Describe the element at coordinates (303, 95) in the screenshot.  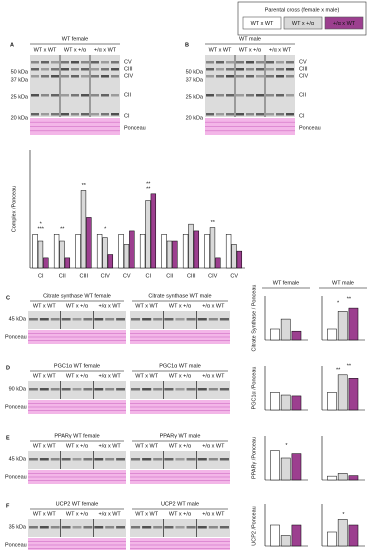
I see `band-label: CII` at that location.